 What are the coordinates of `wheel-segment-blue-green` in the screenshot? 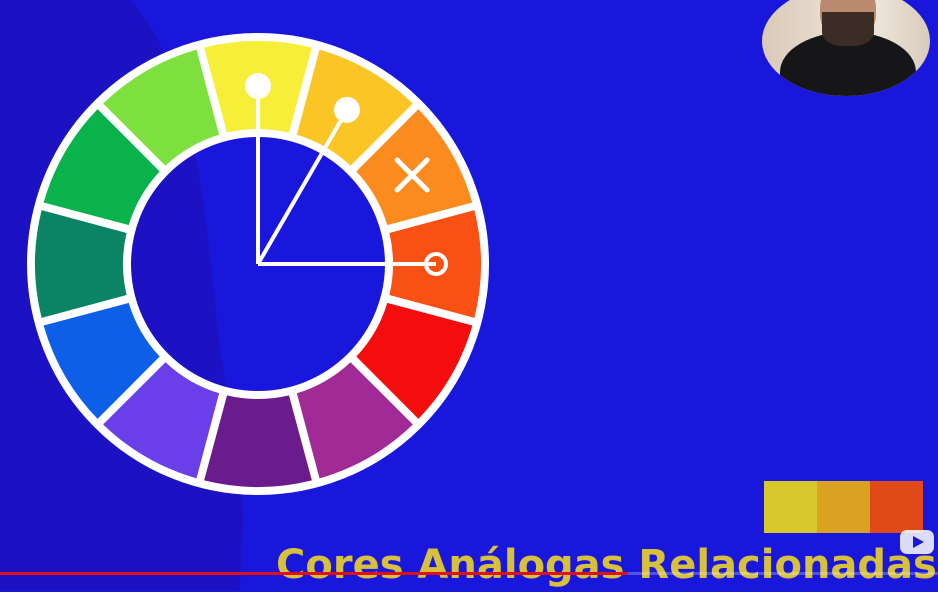 It's located at (80, 264).